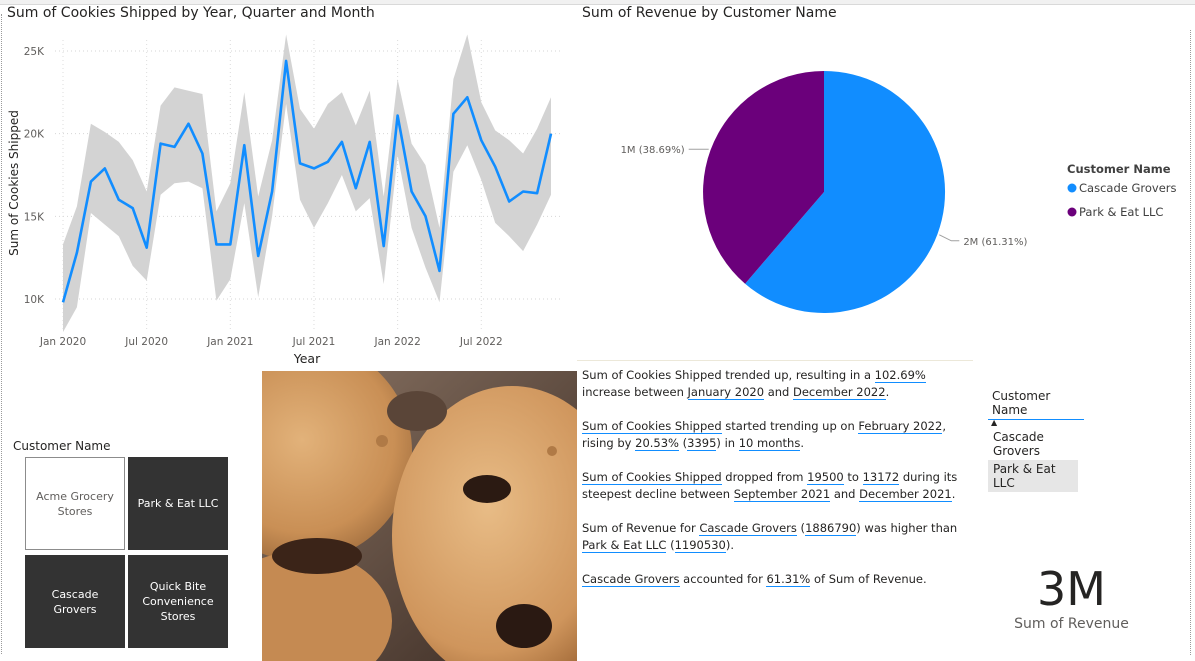 The height and width of the screenshot is (661, 1195). I want to click on value-increase-percent: 102.69%, so click(900, 375).